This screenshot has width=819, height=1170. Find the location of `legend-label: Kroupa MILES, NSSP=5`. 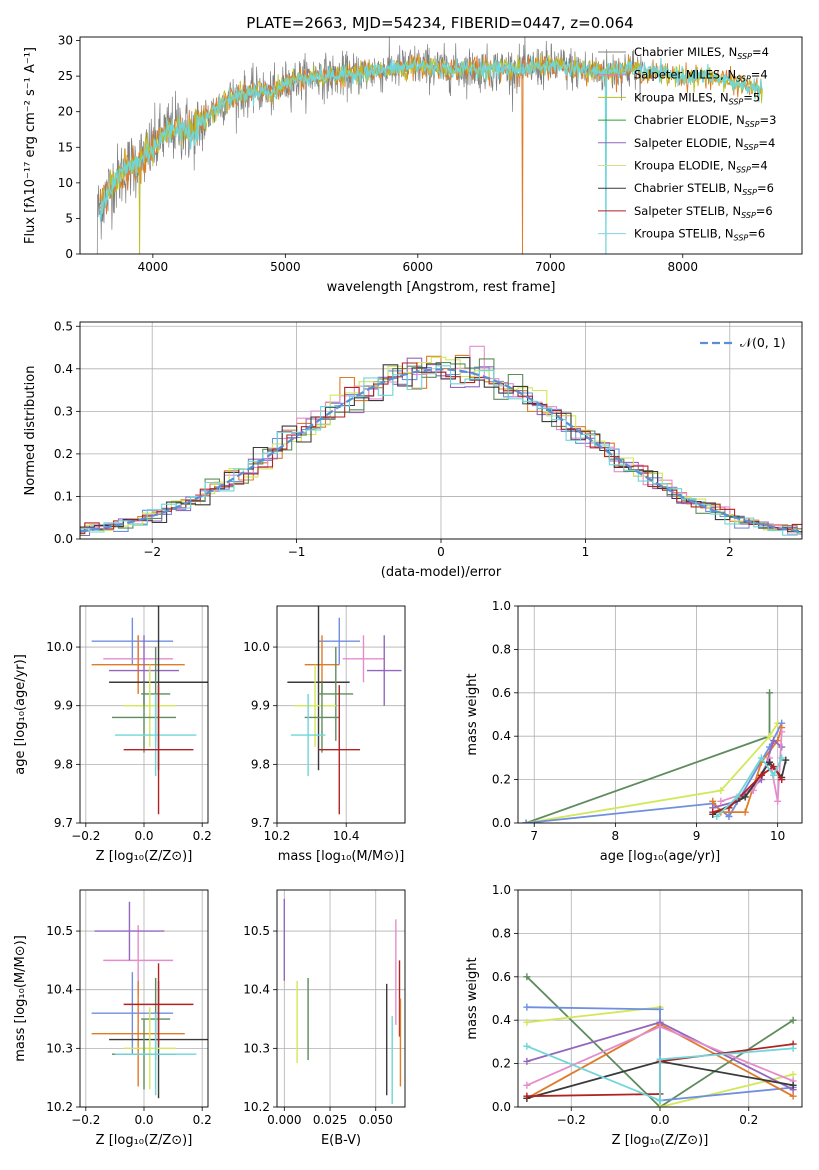

legend-label: Kroupa MILES, NSSP=5 is located at coordinates (697, 98).